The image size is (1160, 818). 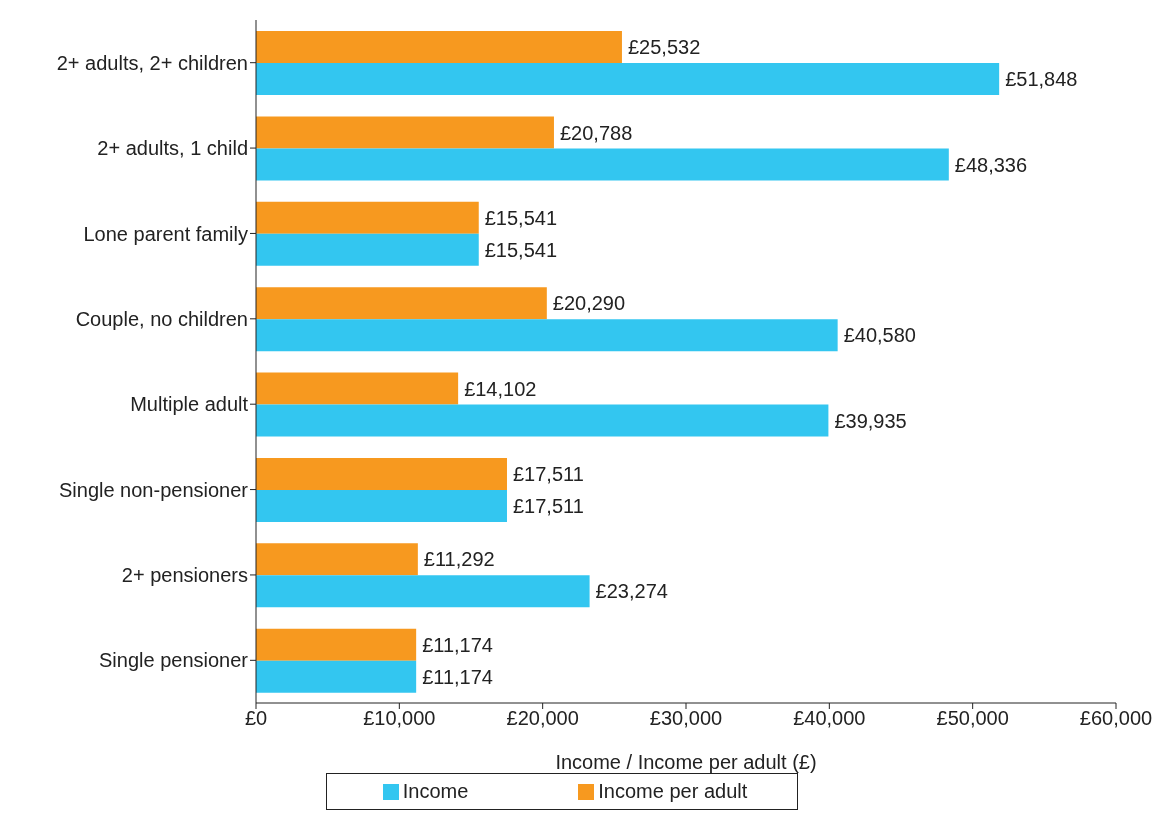 What do you see at coordinates (870, 420) in the screenshot?
I see `data-label: £39,935` at bounding box center [870, 420].